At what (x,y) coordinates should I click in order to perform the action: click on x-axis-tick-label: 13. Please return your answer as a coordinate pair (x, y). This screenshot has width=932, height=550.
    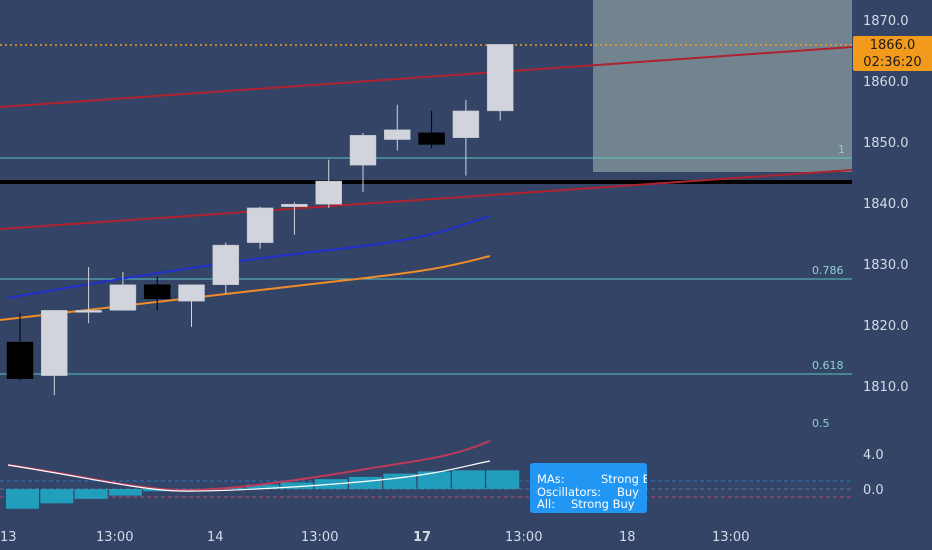
    Looking at the image, I should click on (8, 537).